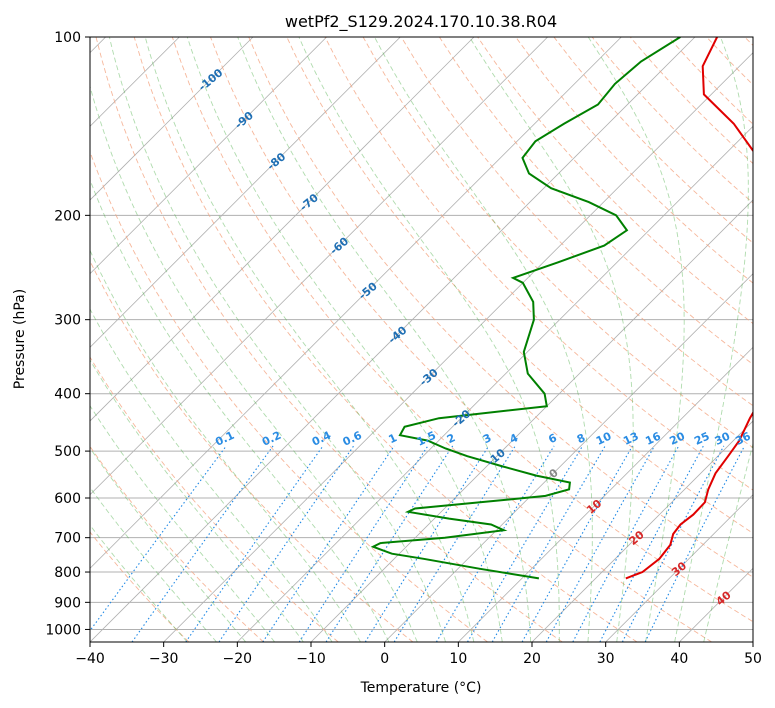 Image resolution: width=775 pixels, height=708 pixels. What do you see at coordinates (604, 438) in the screenshot?
I see `mixing-ratio-label: 10` at bounding box center [604, 438].